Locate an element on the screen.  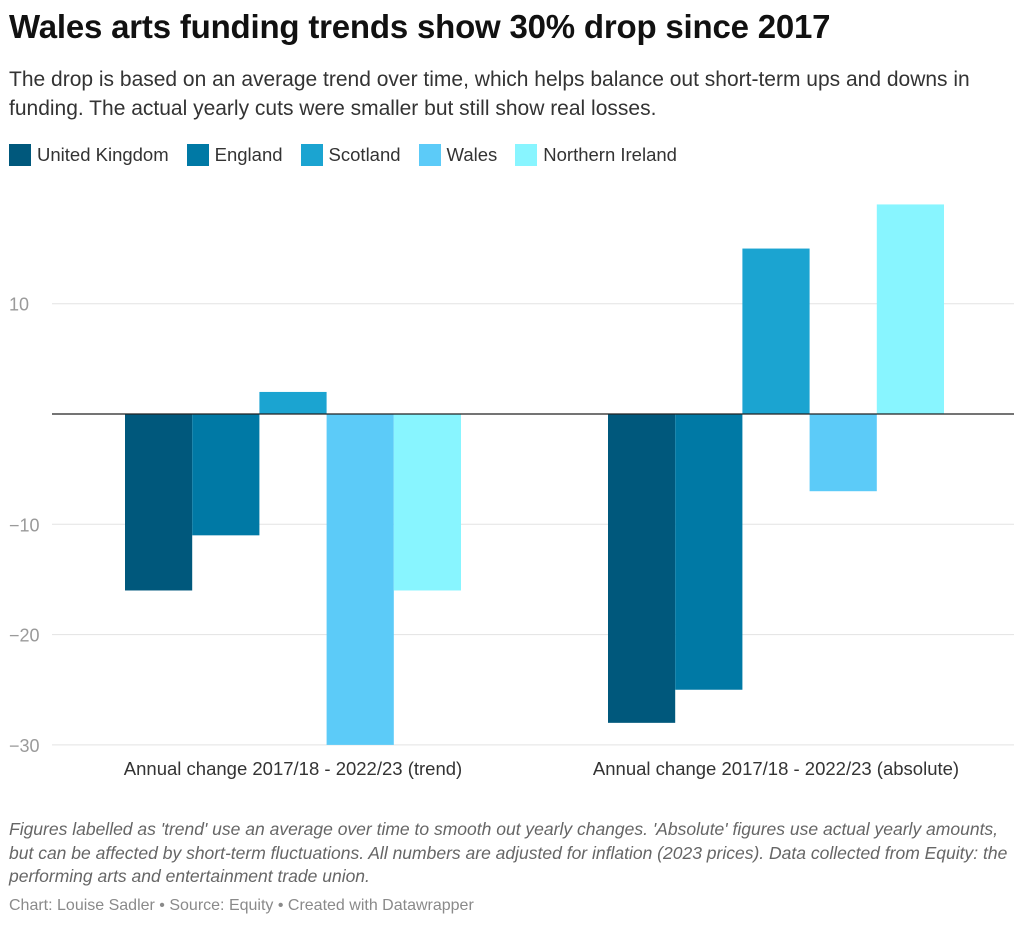
bar-united-kingdom-trend is located at coordinates (159, 502).